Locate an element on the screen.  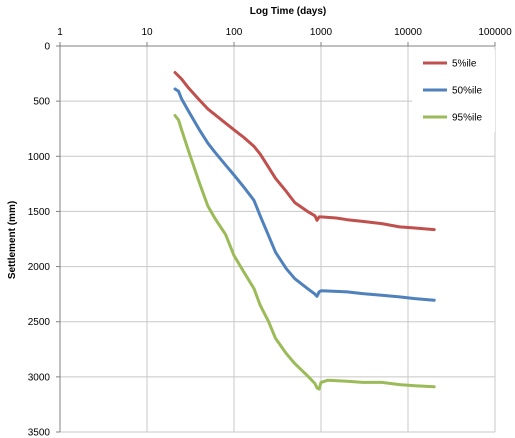
x-tick-label: 10 is located at coordinates (147, 32).